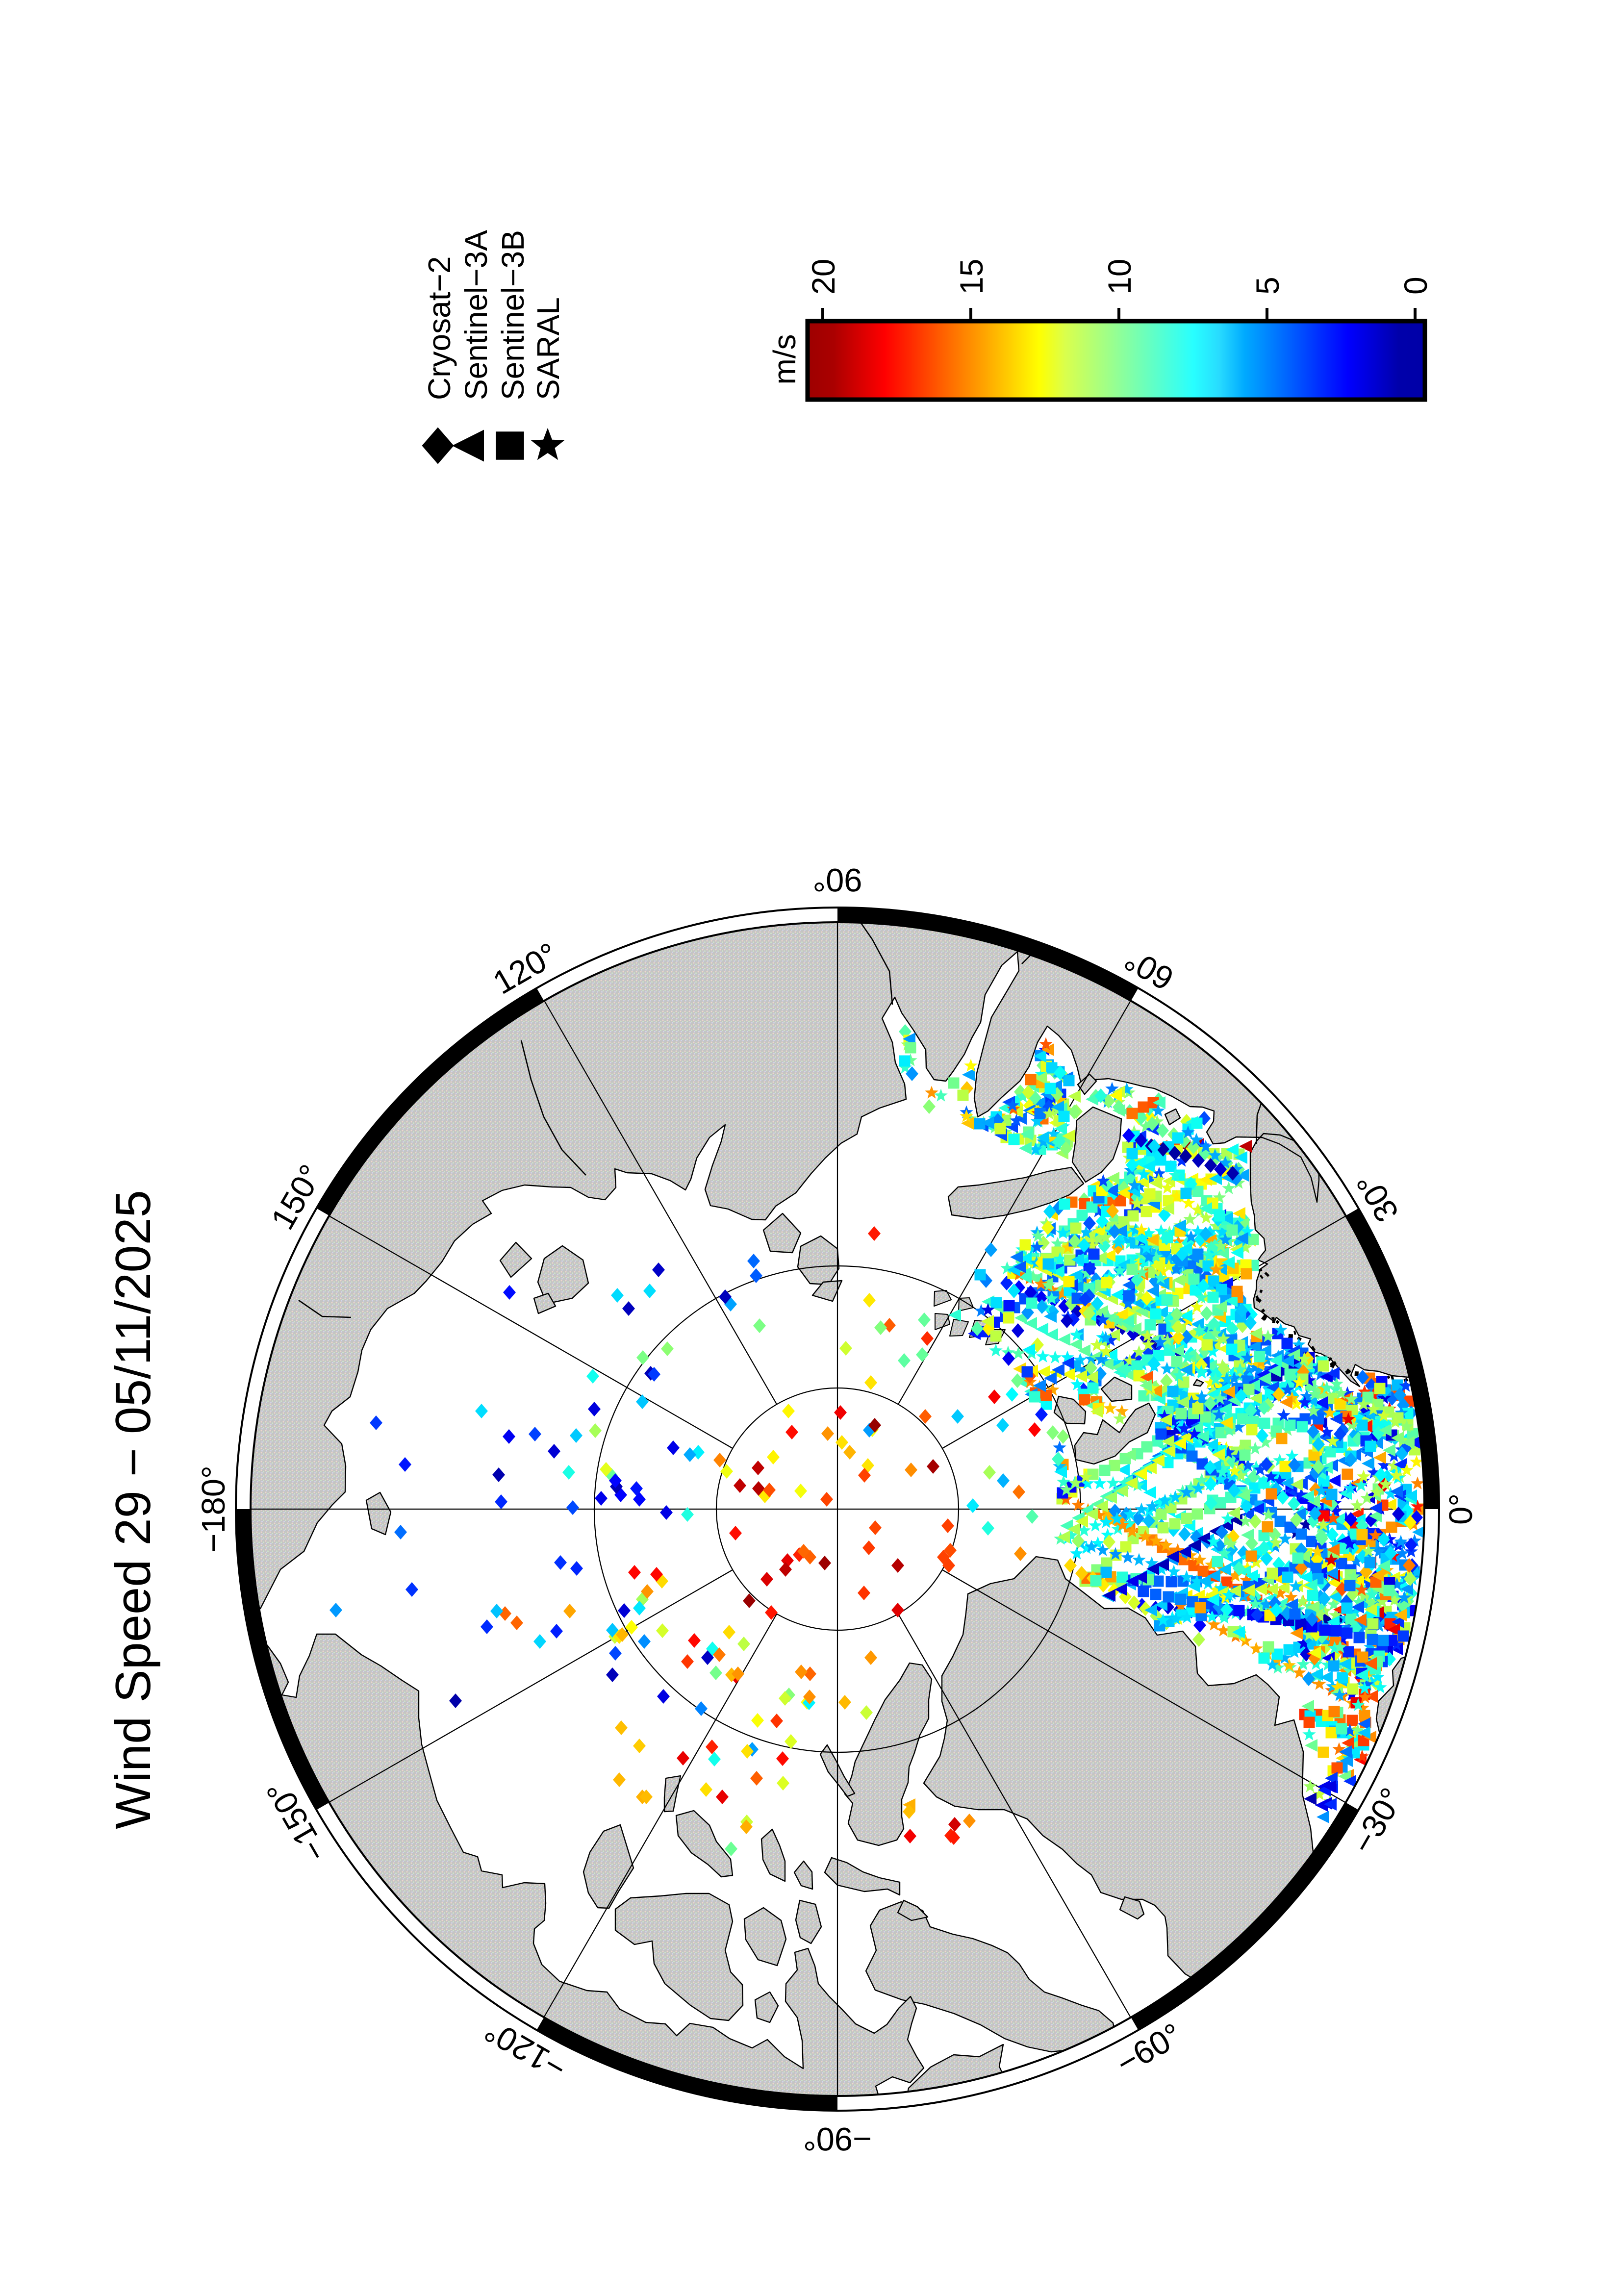 The image size is (1621, 2296). I want to click on svg-text: 15, so click(971, 277).